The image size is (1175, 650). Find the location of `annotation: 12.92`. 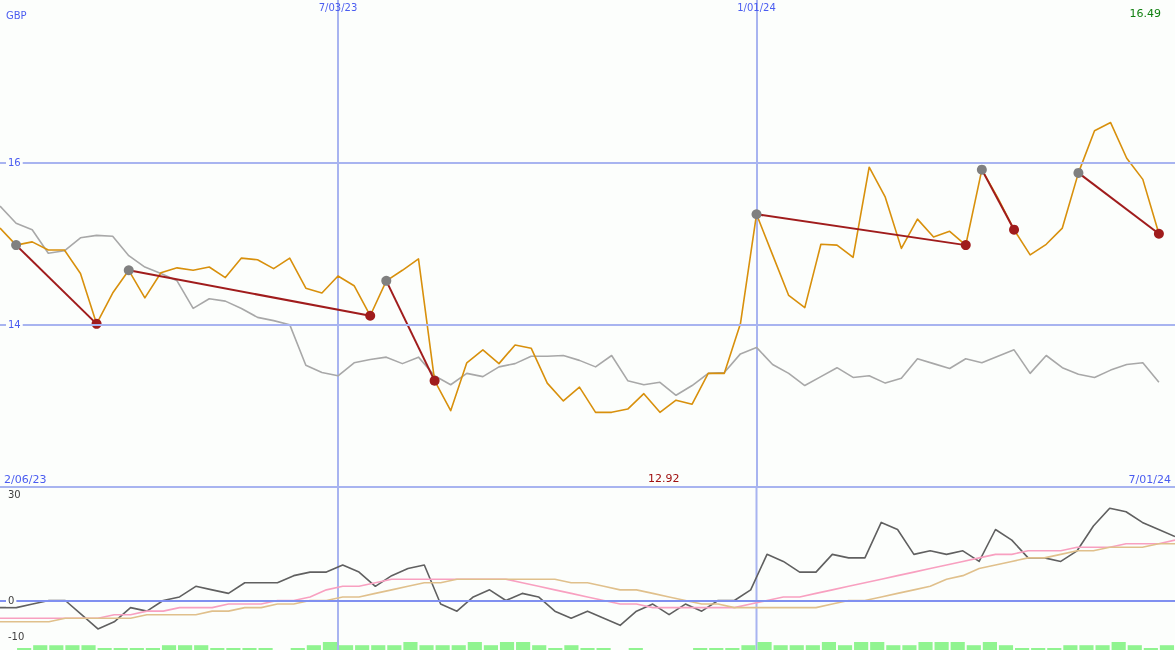

annotation: 12.92 is located at coordinates (664, 478).